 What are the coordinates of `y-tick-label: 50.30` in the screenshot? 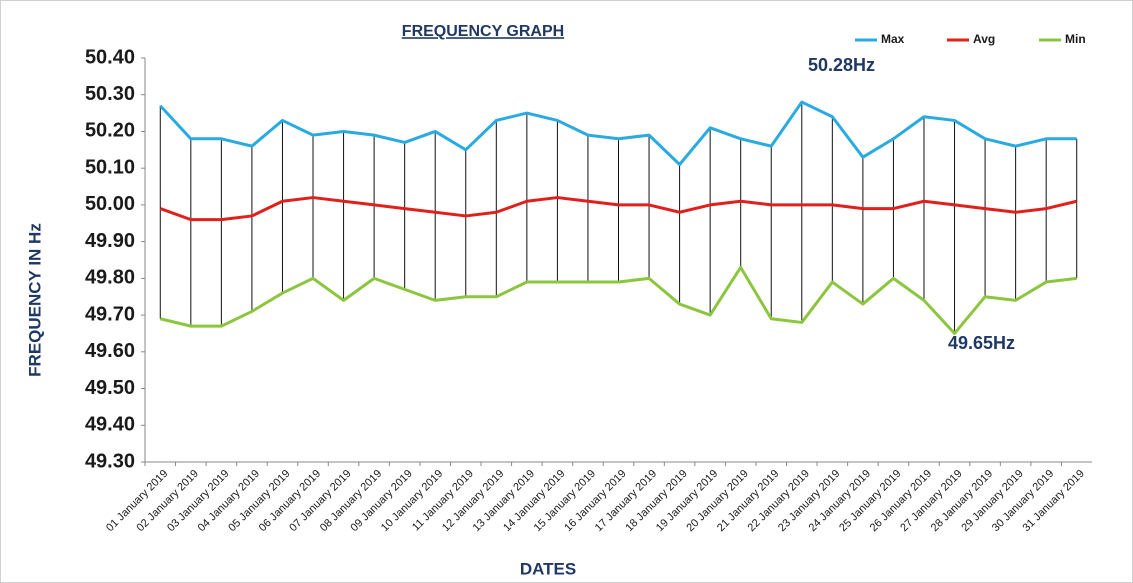 It's located at (110, 94).